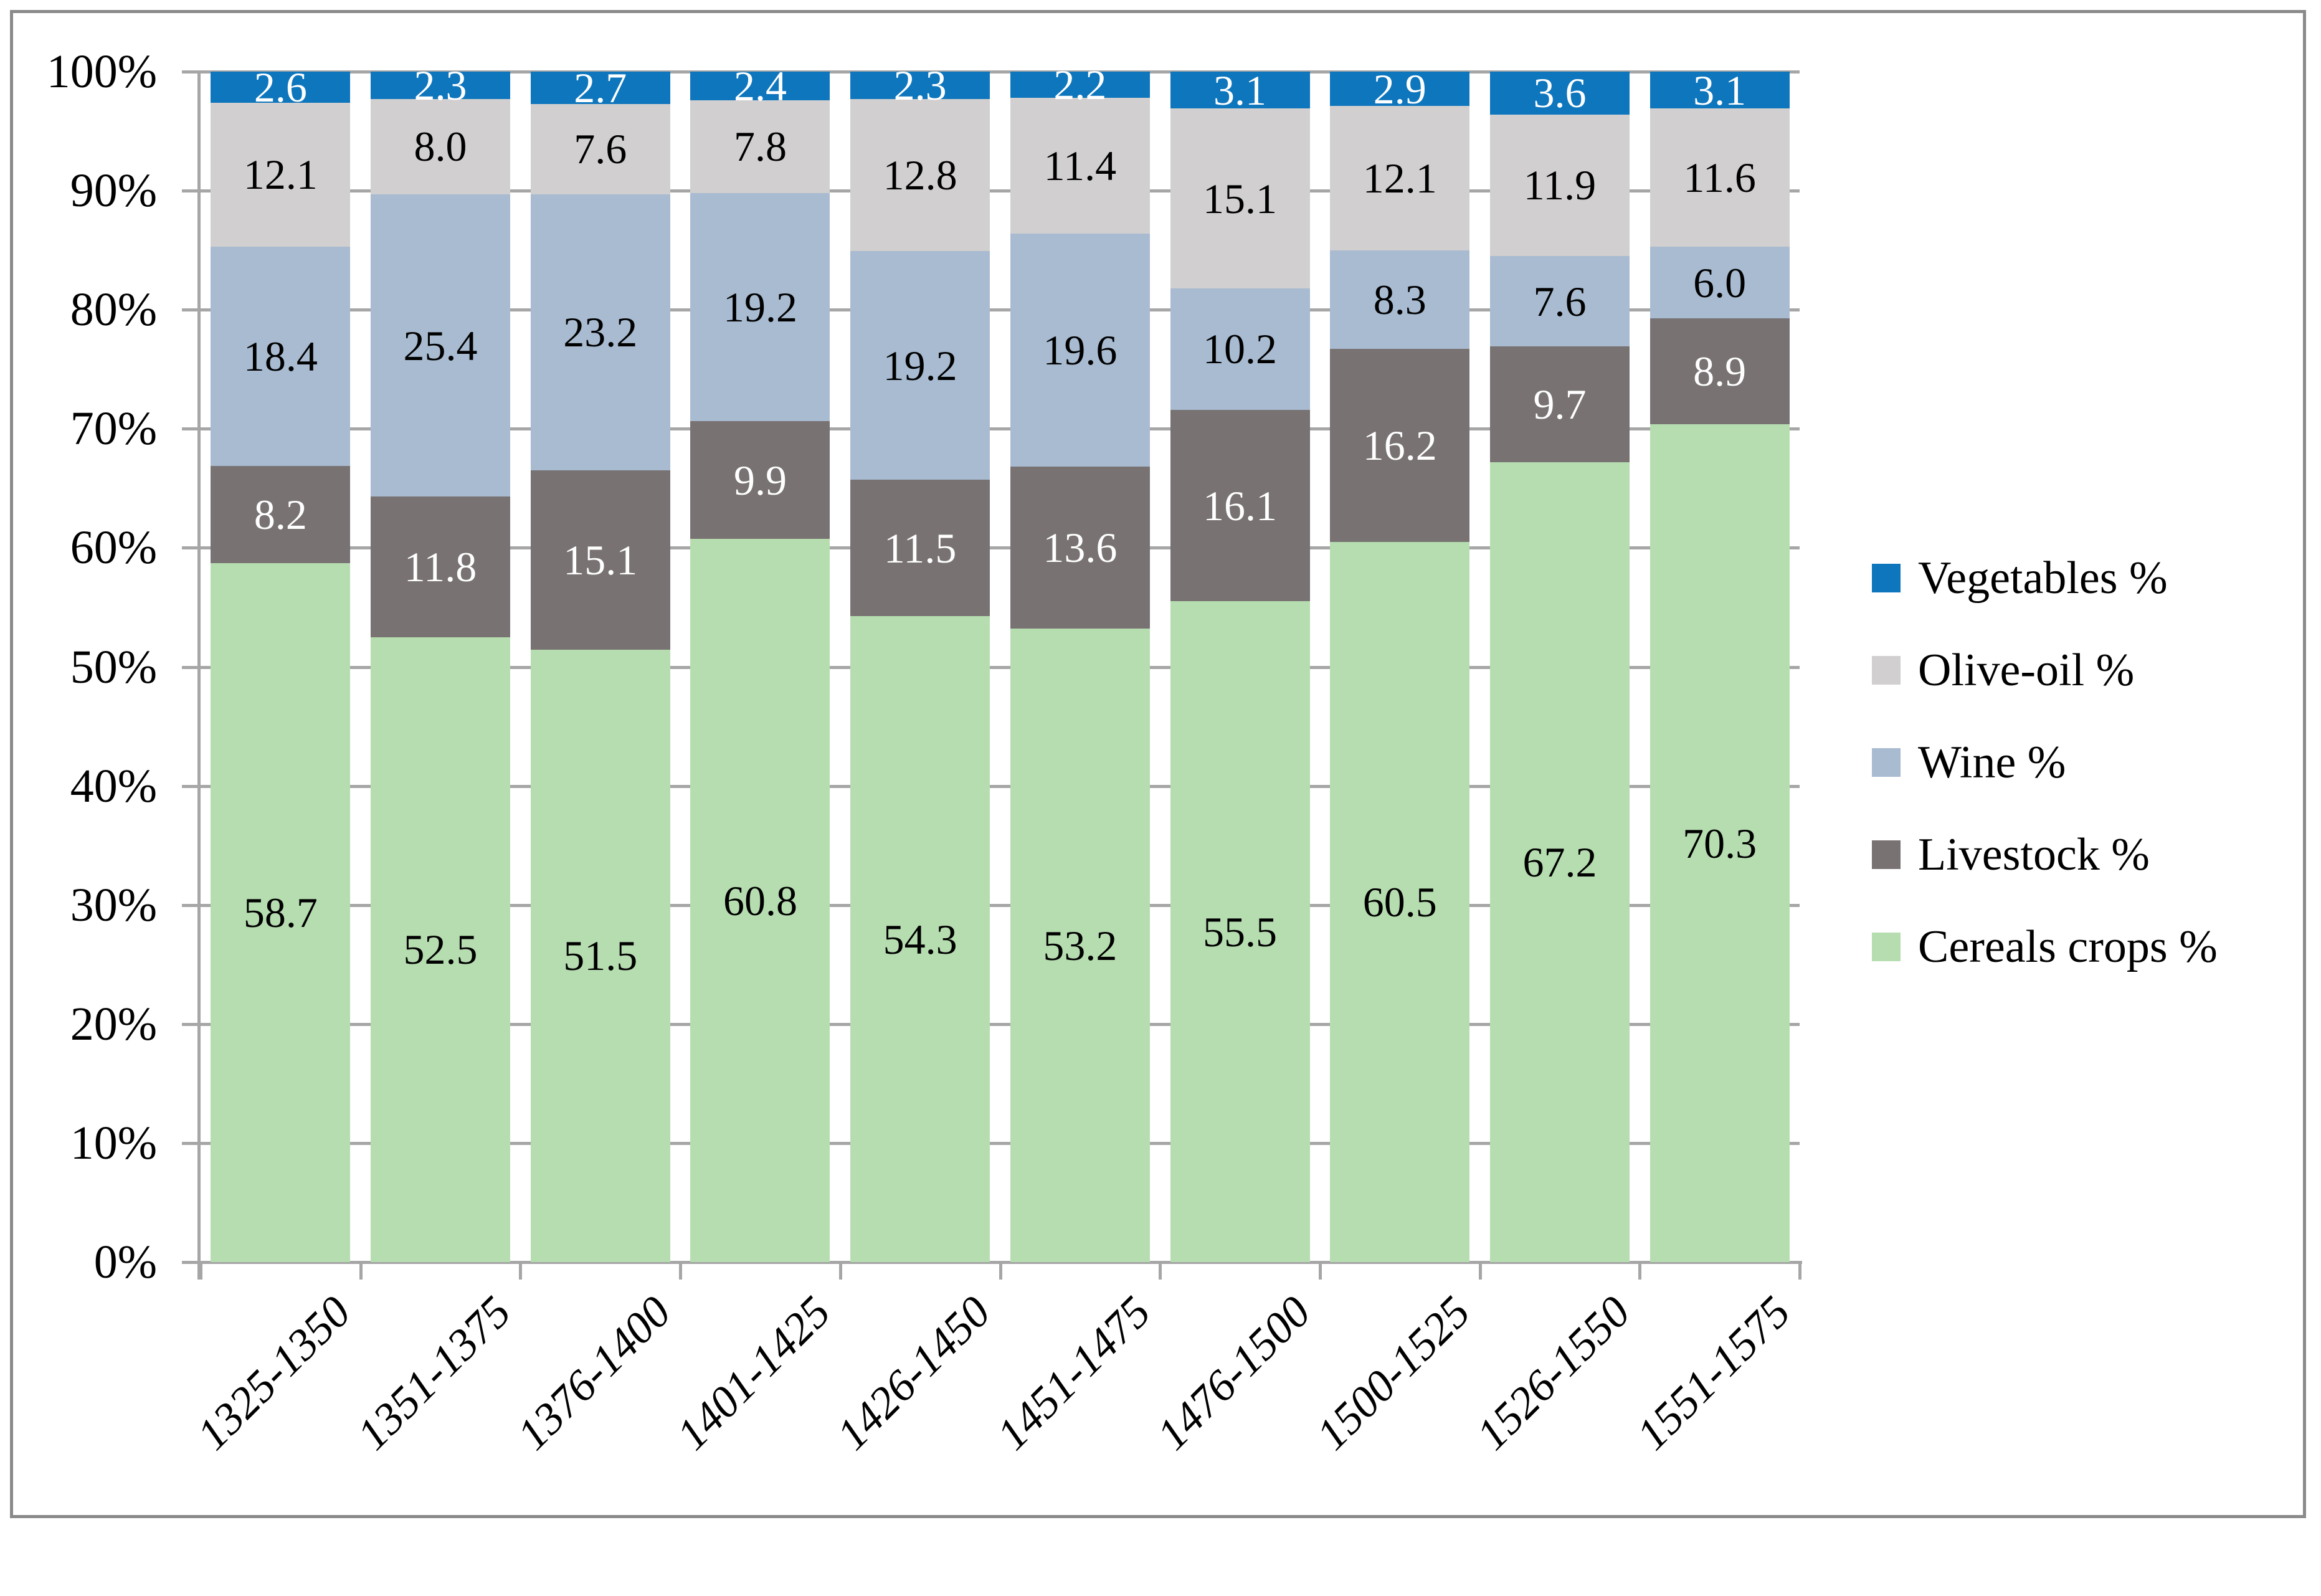  Describe the element at coordinates (281, 356) in the screenshot. I see `bar-segment: 18.4` at that location.